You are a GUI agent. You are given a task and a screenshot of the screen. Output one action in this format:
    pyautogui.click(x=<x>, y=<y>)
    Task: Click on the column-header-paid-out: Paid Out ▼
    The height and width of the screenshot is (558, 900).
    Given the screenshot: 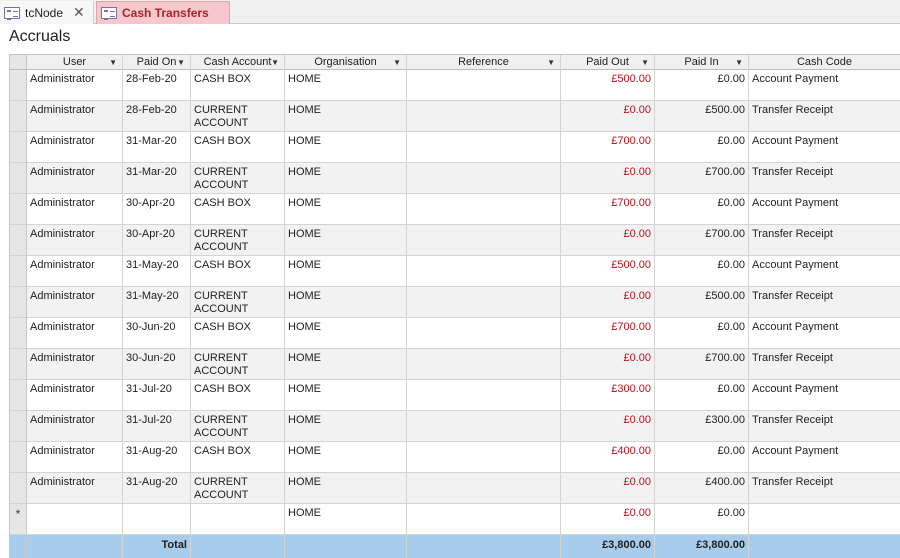 What is the action you would take?
    pyautogui.click(x=608, y=62)
    